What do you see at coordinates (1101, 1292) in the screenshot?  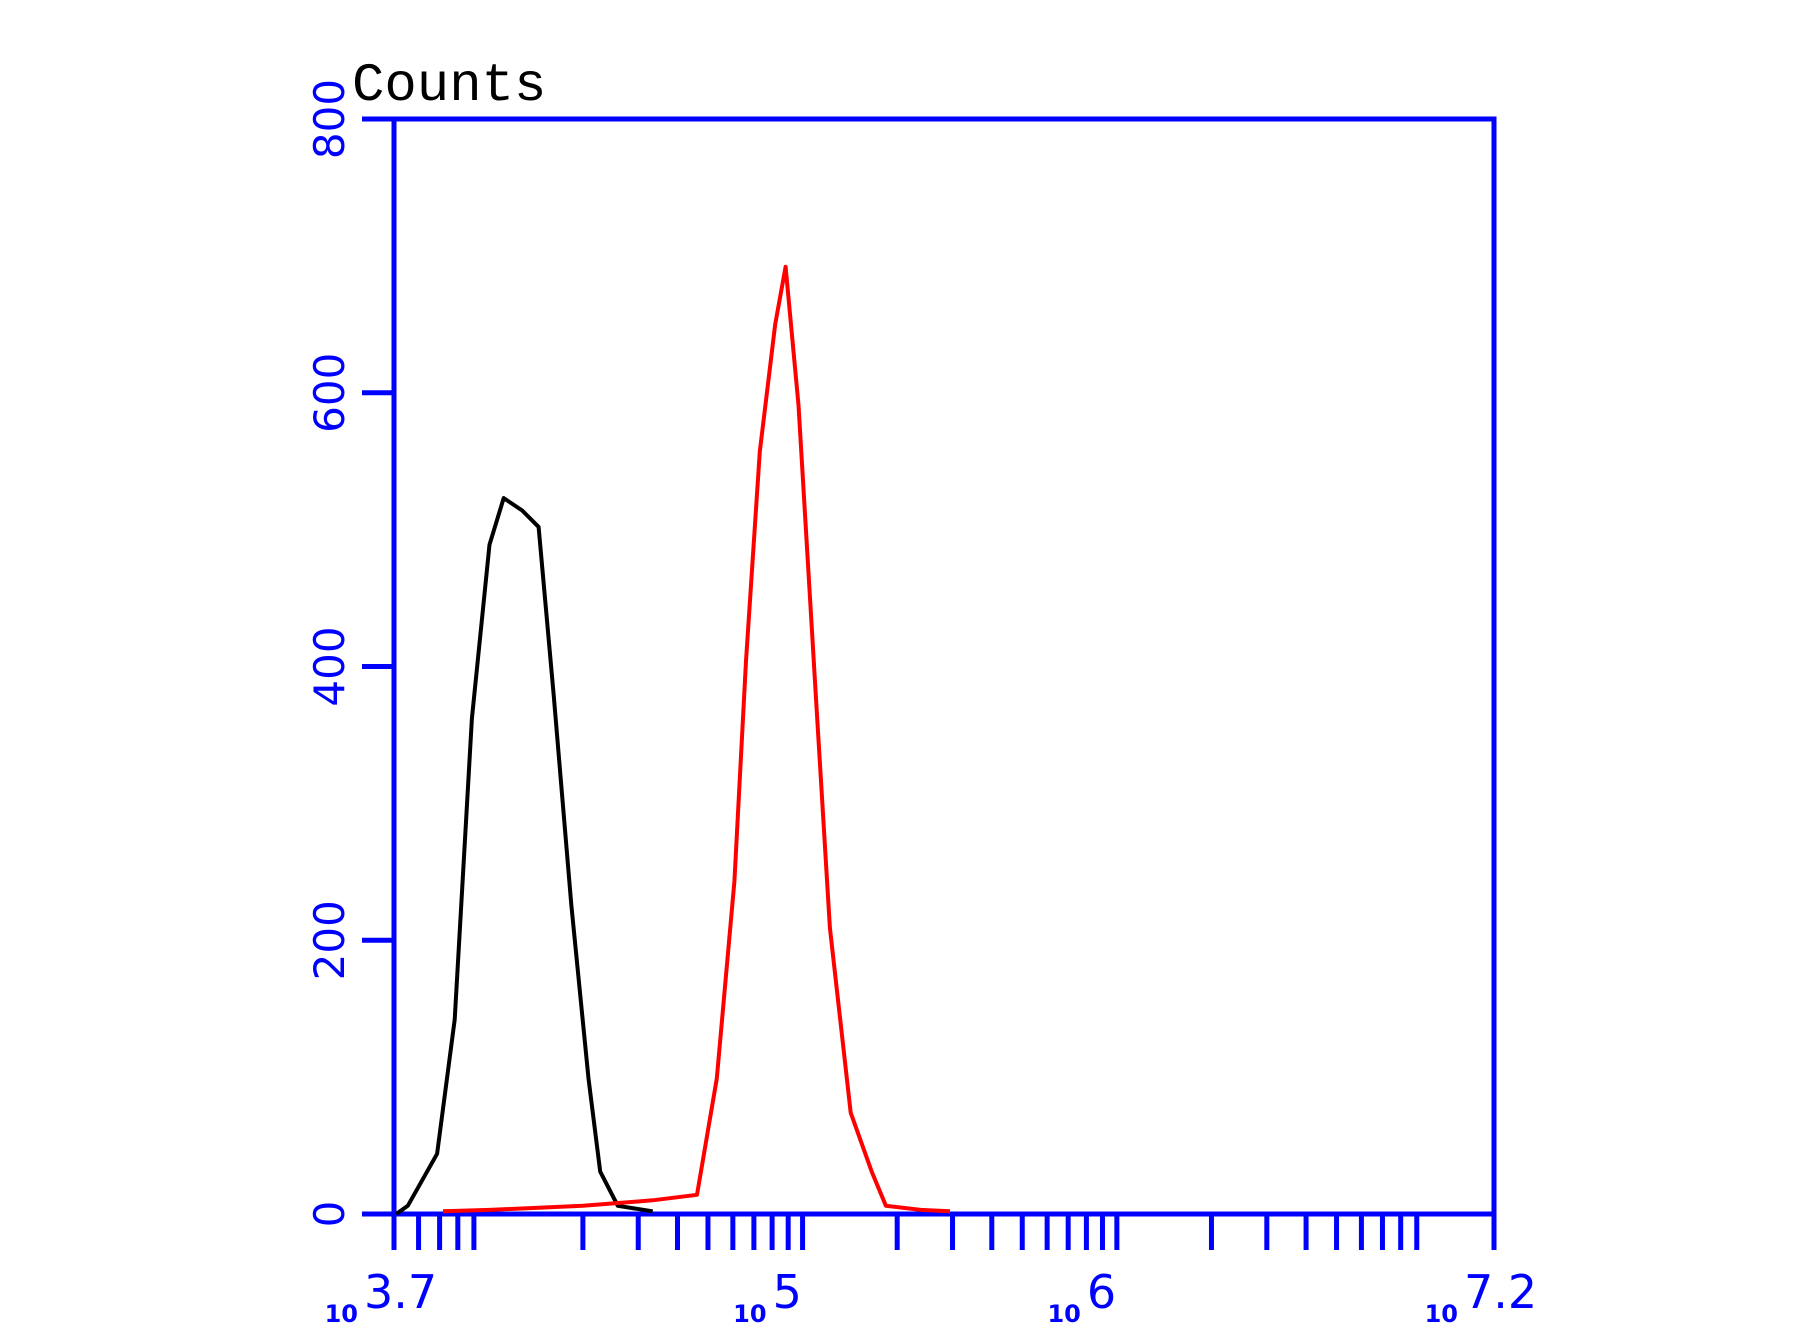 I see `x-tick-label: 6` at bounding box center [1101, 1292].